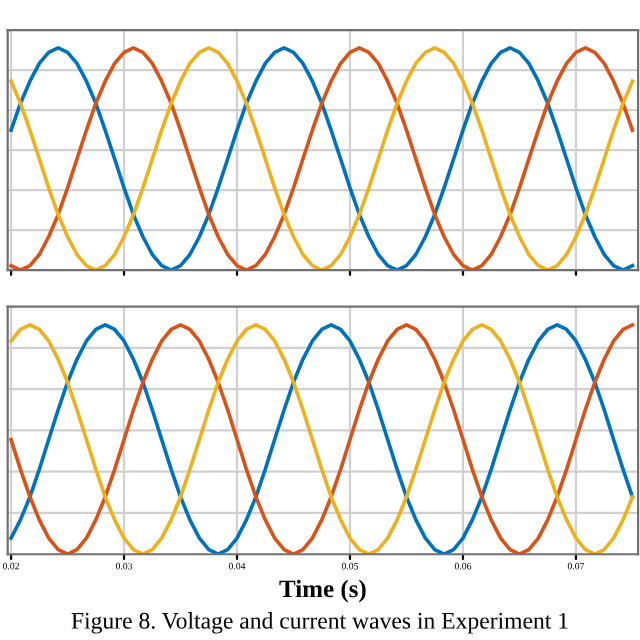 The height and width of the screenshot is (640, 640). I want to click on caption: Figure 8. Voltage and current waves in Experiment 1, so click(319, 623).